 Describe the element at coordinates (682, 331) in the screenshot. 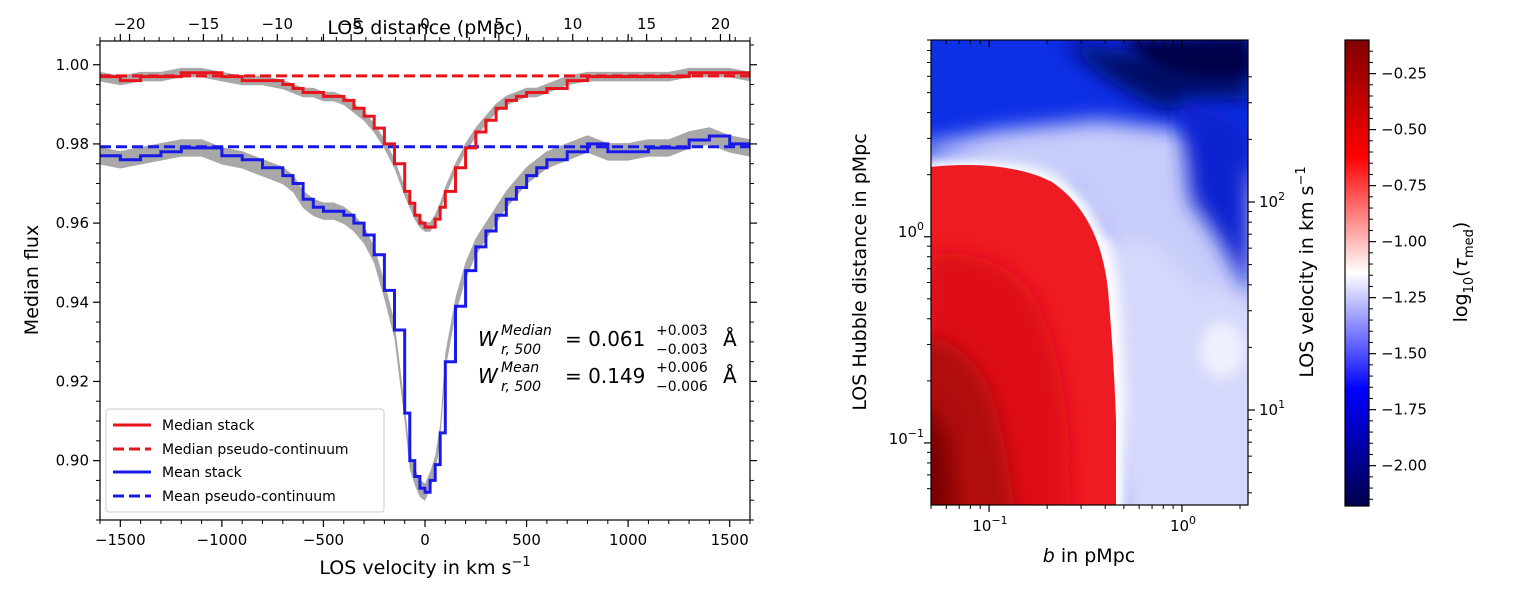

I see `svg-text: +0.003` at that location.